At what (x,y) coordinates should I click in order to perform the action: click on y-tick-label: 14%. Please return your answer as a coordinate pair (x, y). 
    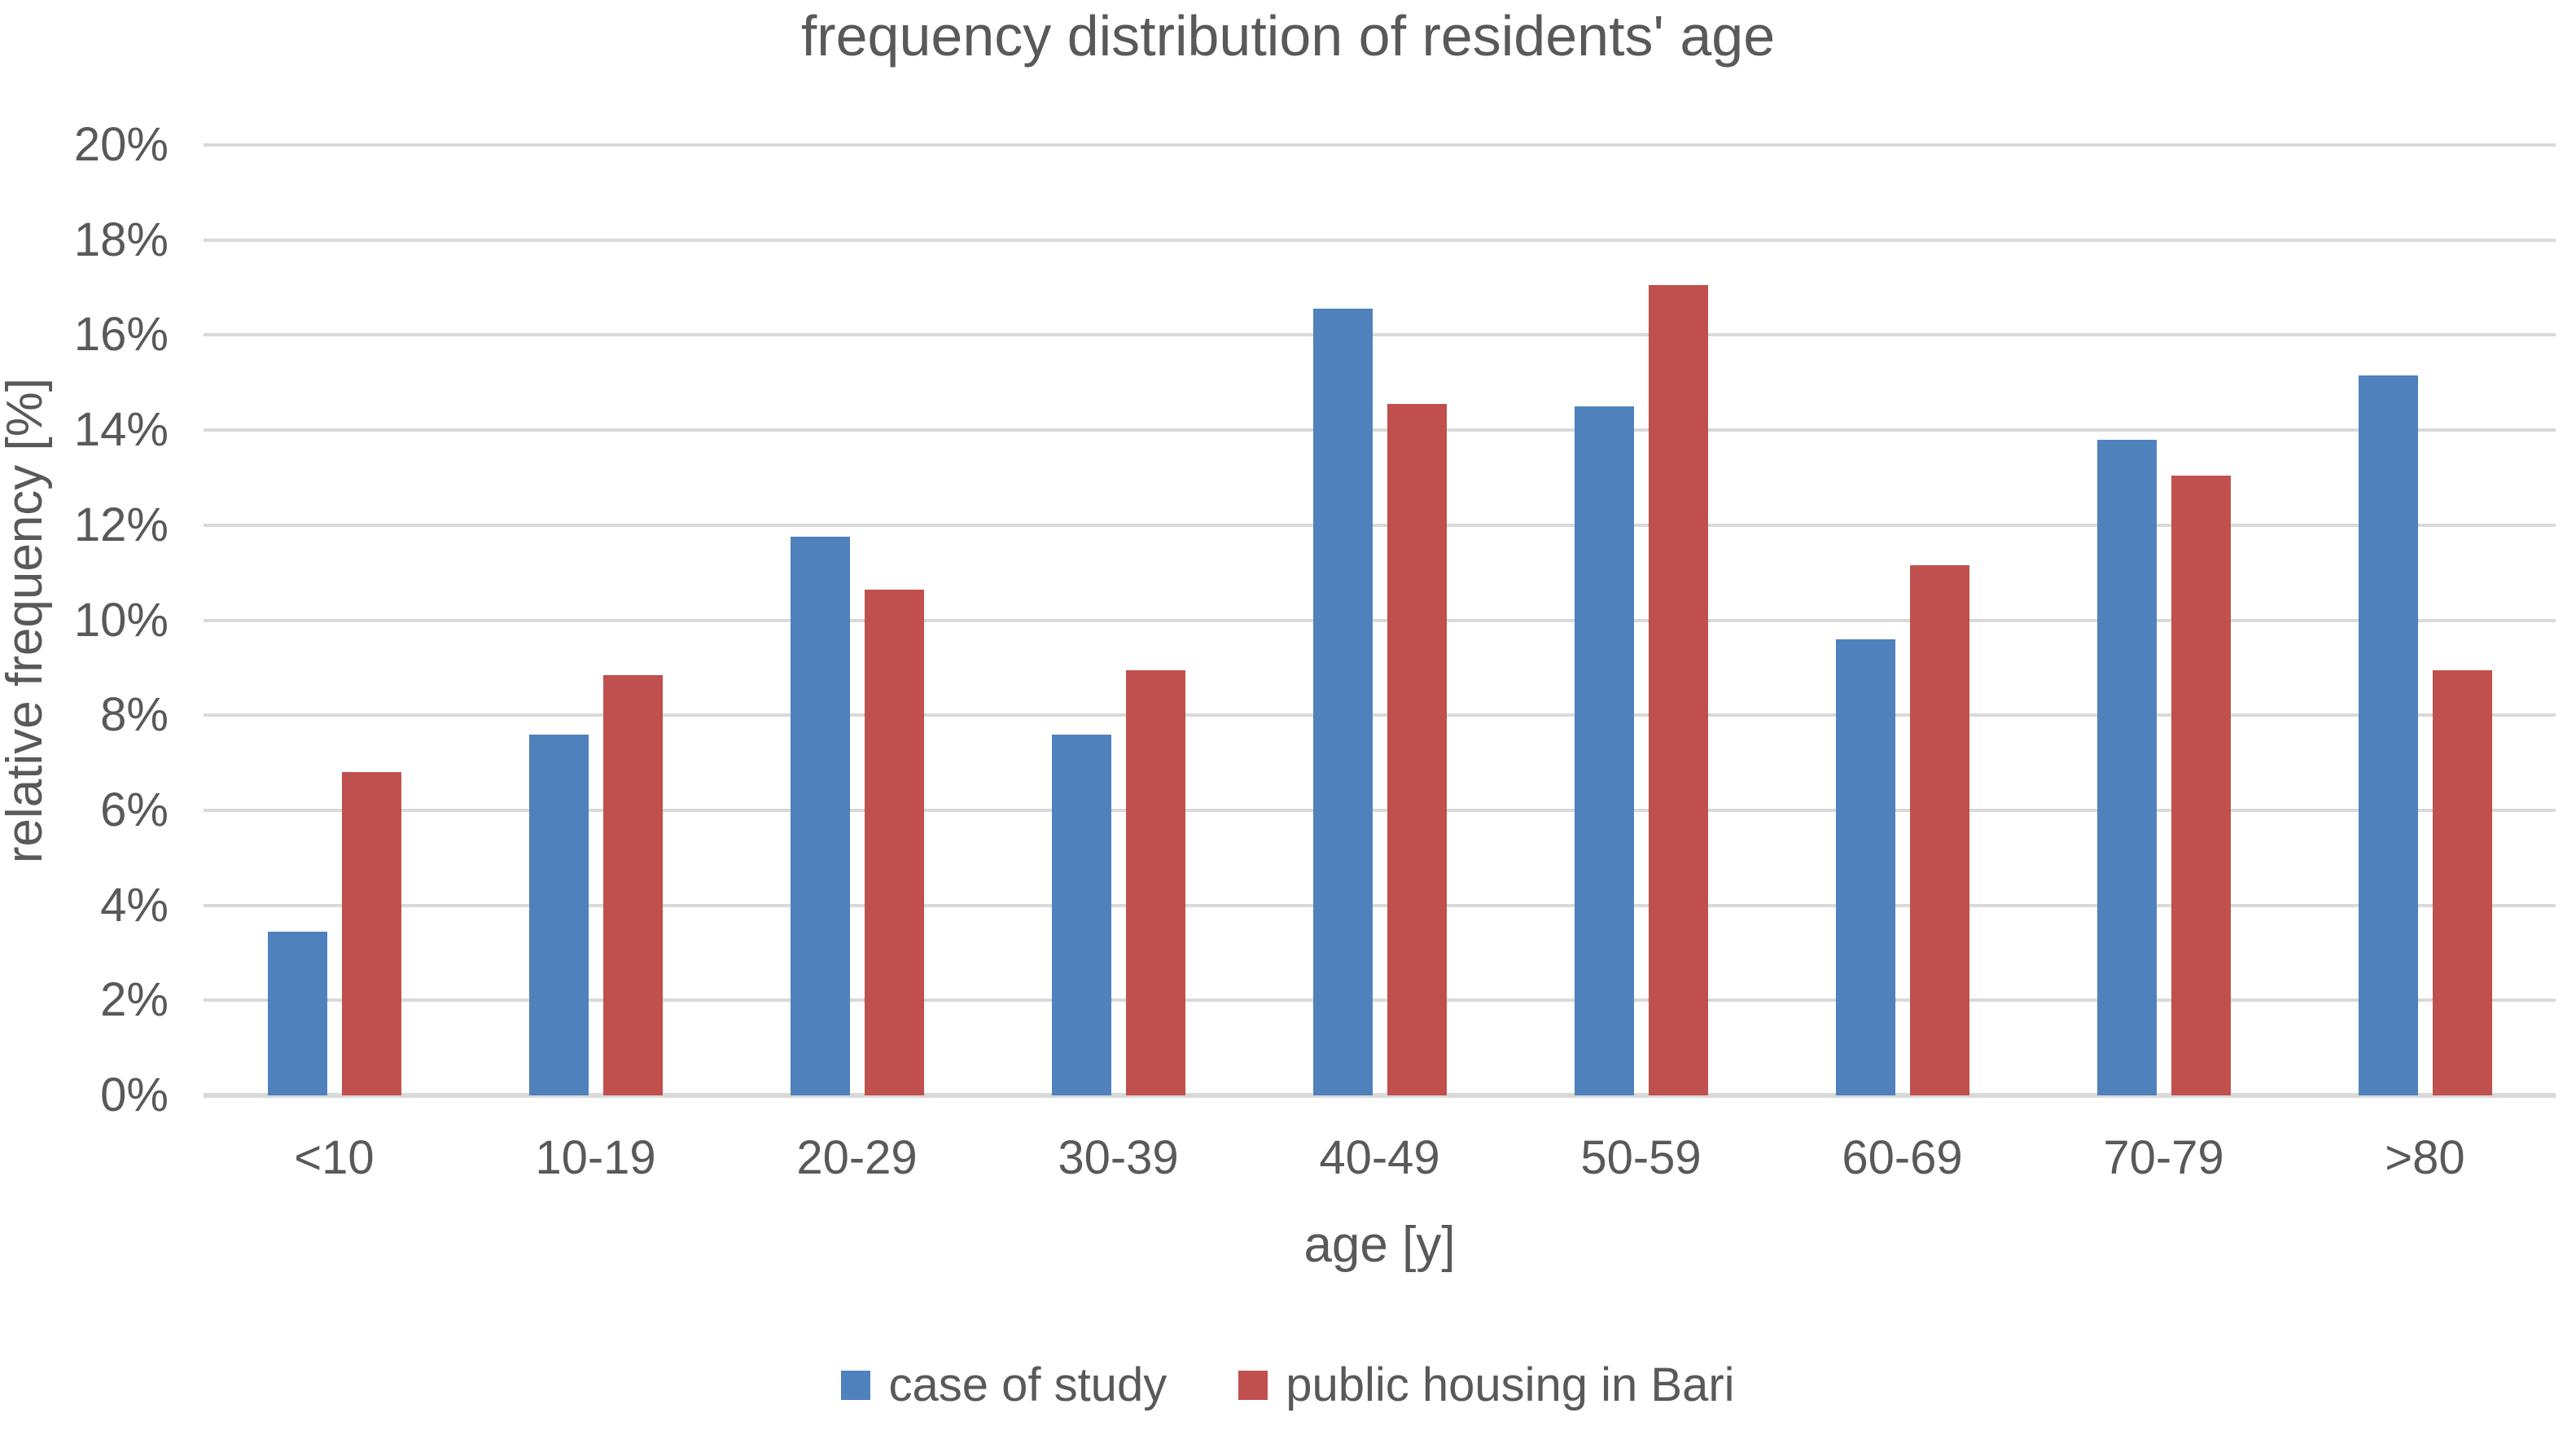
    Looking at the image, I should click on (121, 430).